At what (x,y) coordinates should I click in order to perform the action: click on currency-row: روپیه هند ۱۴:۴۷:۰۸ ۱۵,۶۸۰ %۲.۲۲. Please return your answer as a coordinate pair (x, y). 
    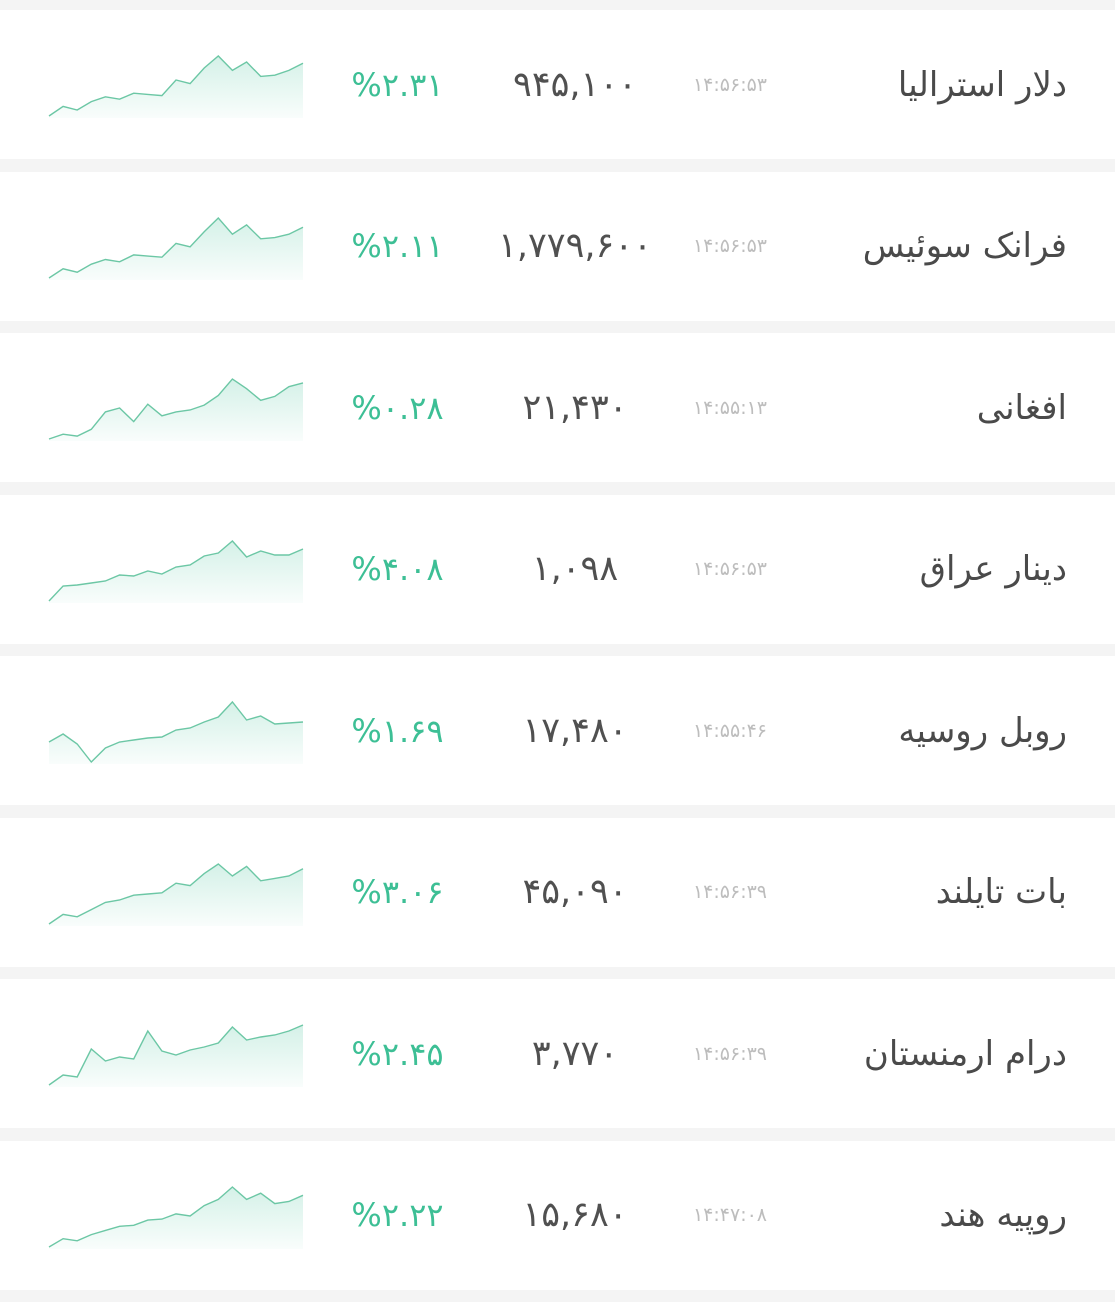
    Looking at the image, I should click on (557, 1215).